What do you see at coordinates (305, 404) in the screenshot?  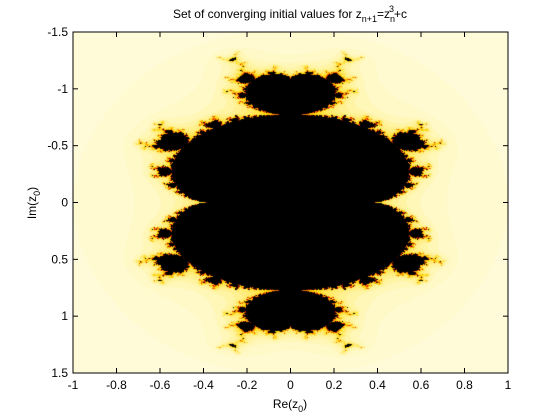 I see `x-label-close: )` at bounding box center [305, 404].